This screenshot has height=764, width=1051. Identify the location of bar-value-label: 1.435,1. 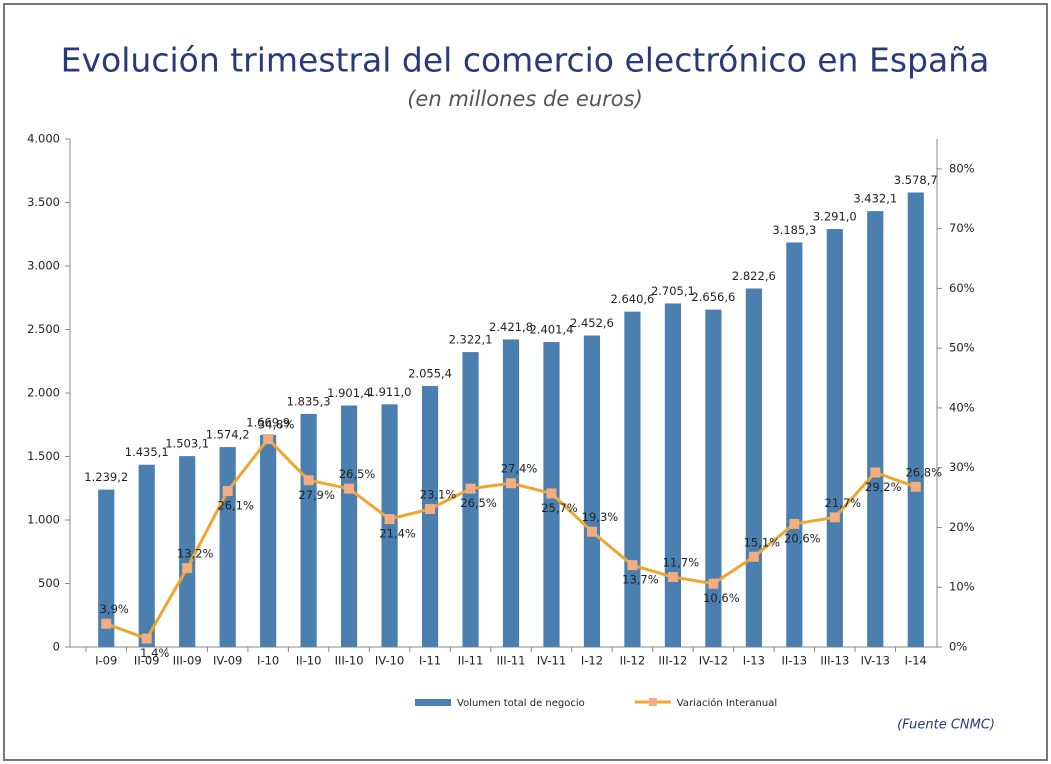
(147, 452).